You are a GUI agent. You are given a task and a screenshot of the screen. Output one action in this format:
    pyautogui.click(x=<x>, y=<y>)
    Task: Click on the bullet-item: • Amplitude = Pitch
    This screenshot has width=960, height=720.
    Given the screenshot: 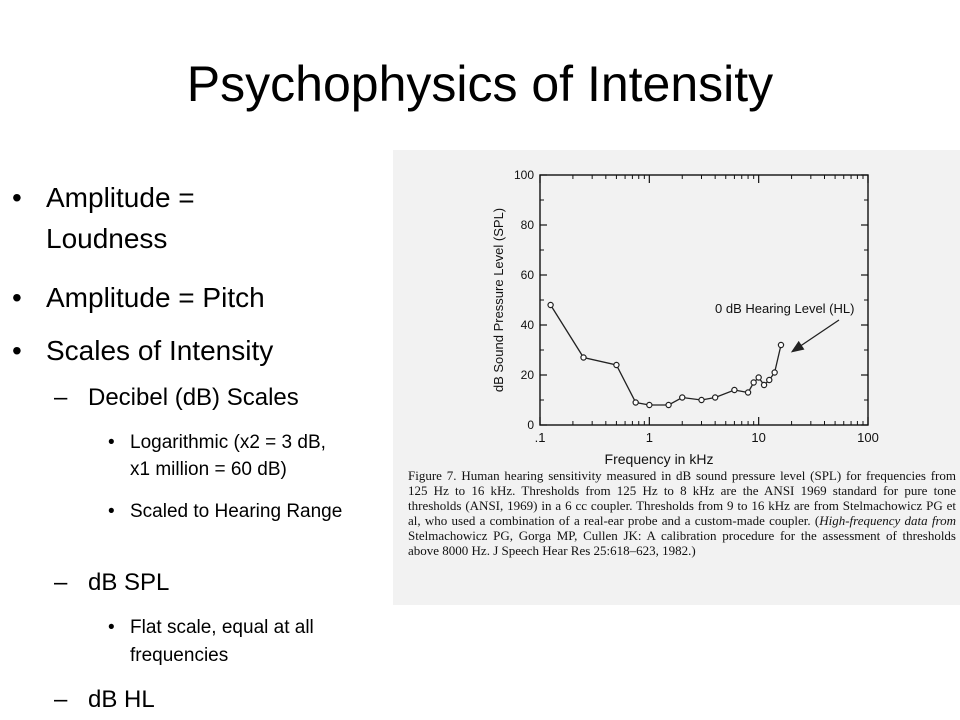 What is the action you would take?
    pyautogui.click(x=138, y=298)
    